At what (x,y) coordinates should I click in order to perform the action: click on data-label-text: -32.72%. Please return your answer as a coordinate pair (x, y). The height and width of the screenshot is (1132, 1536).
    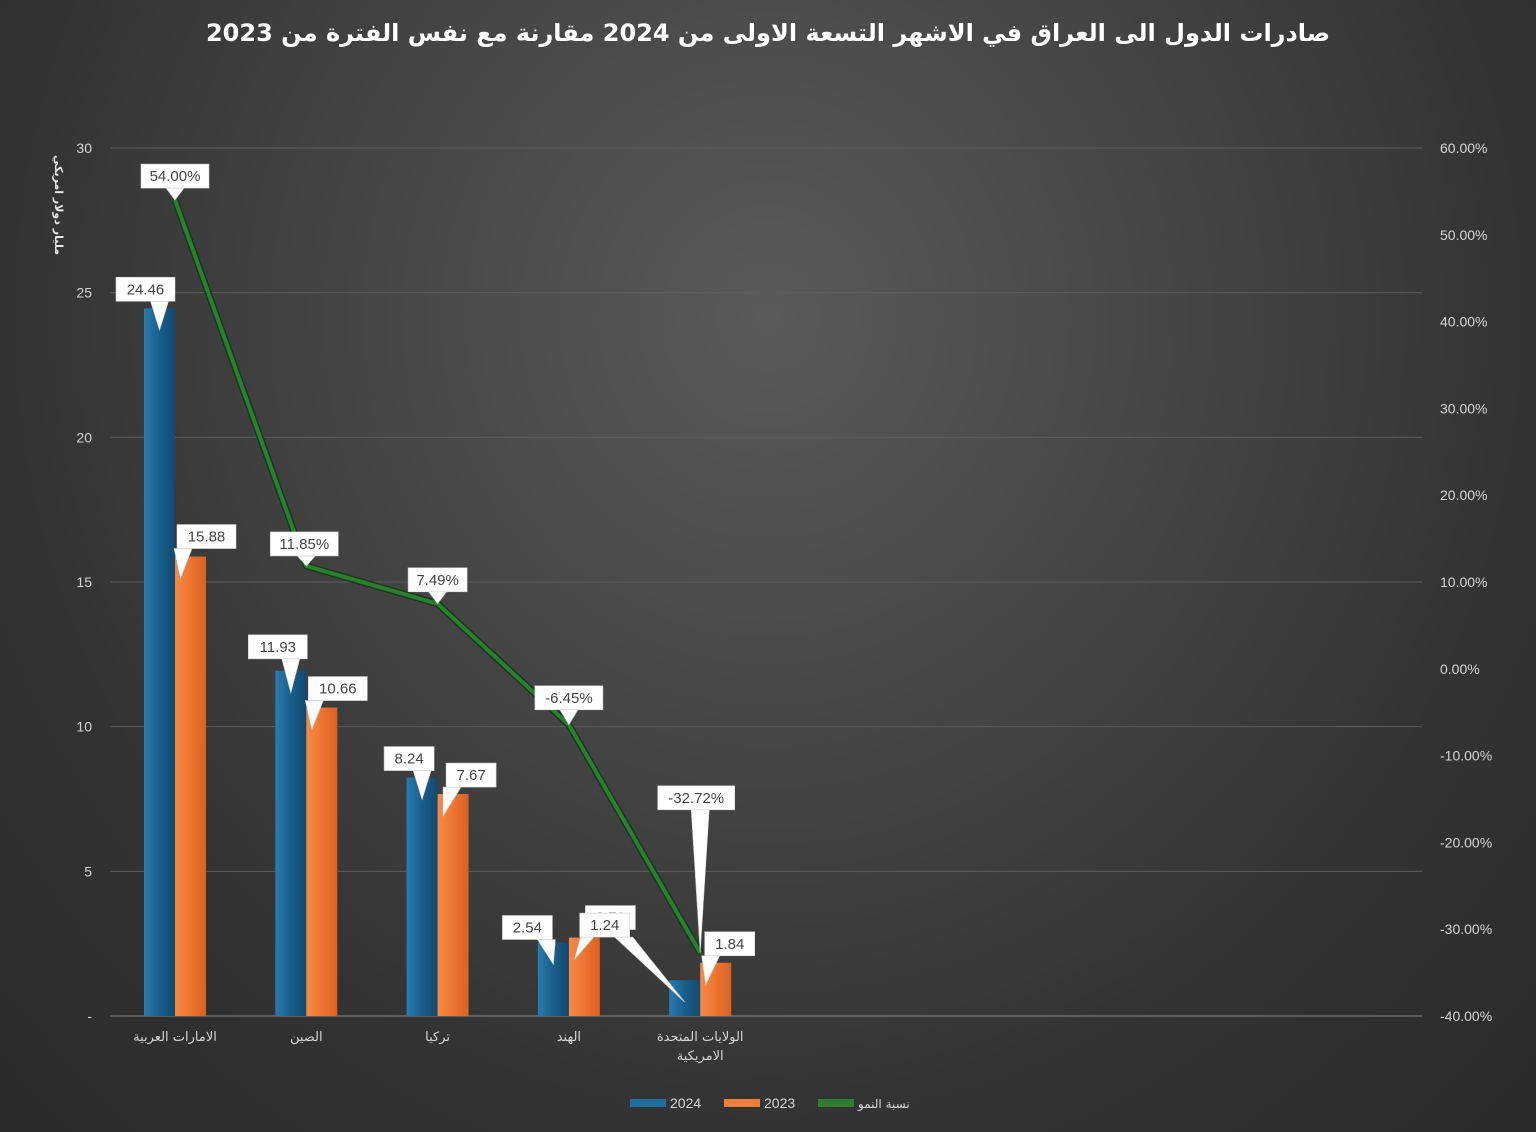
    Looking at the image, I should click on (696, 798).